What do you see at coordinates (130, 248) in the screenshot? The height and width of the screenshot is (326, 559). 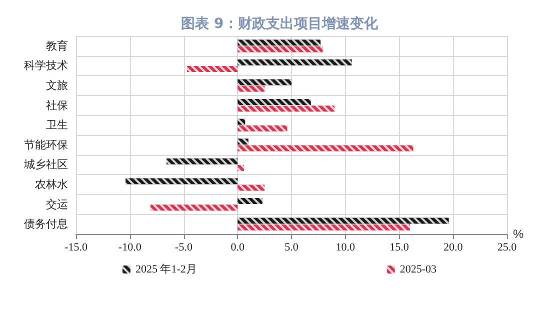 I see `x-tick-label: -10.0` at bounding box center [130, 248].